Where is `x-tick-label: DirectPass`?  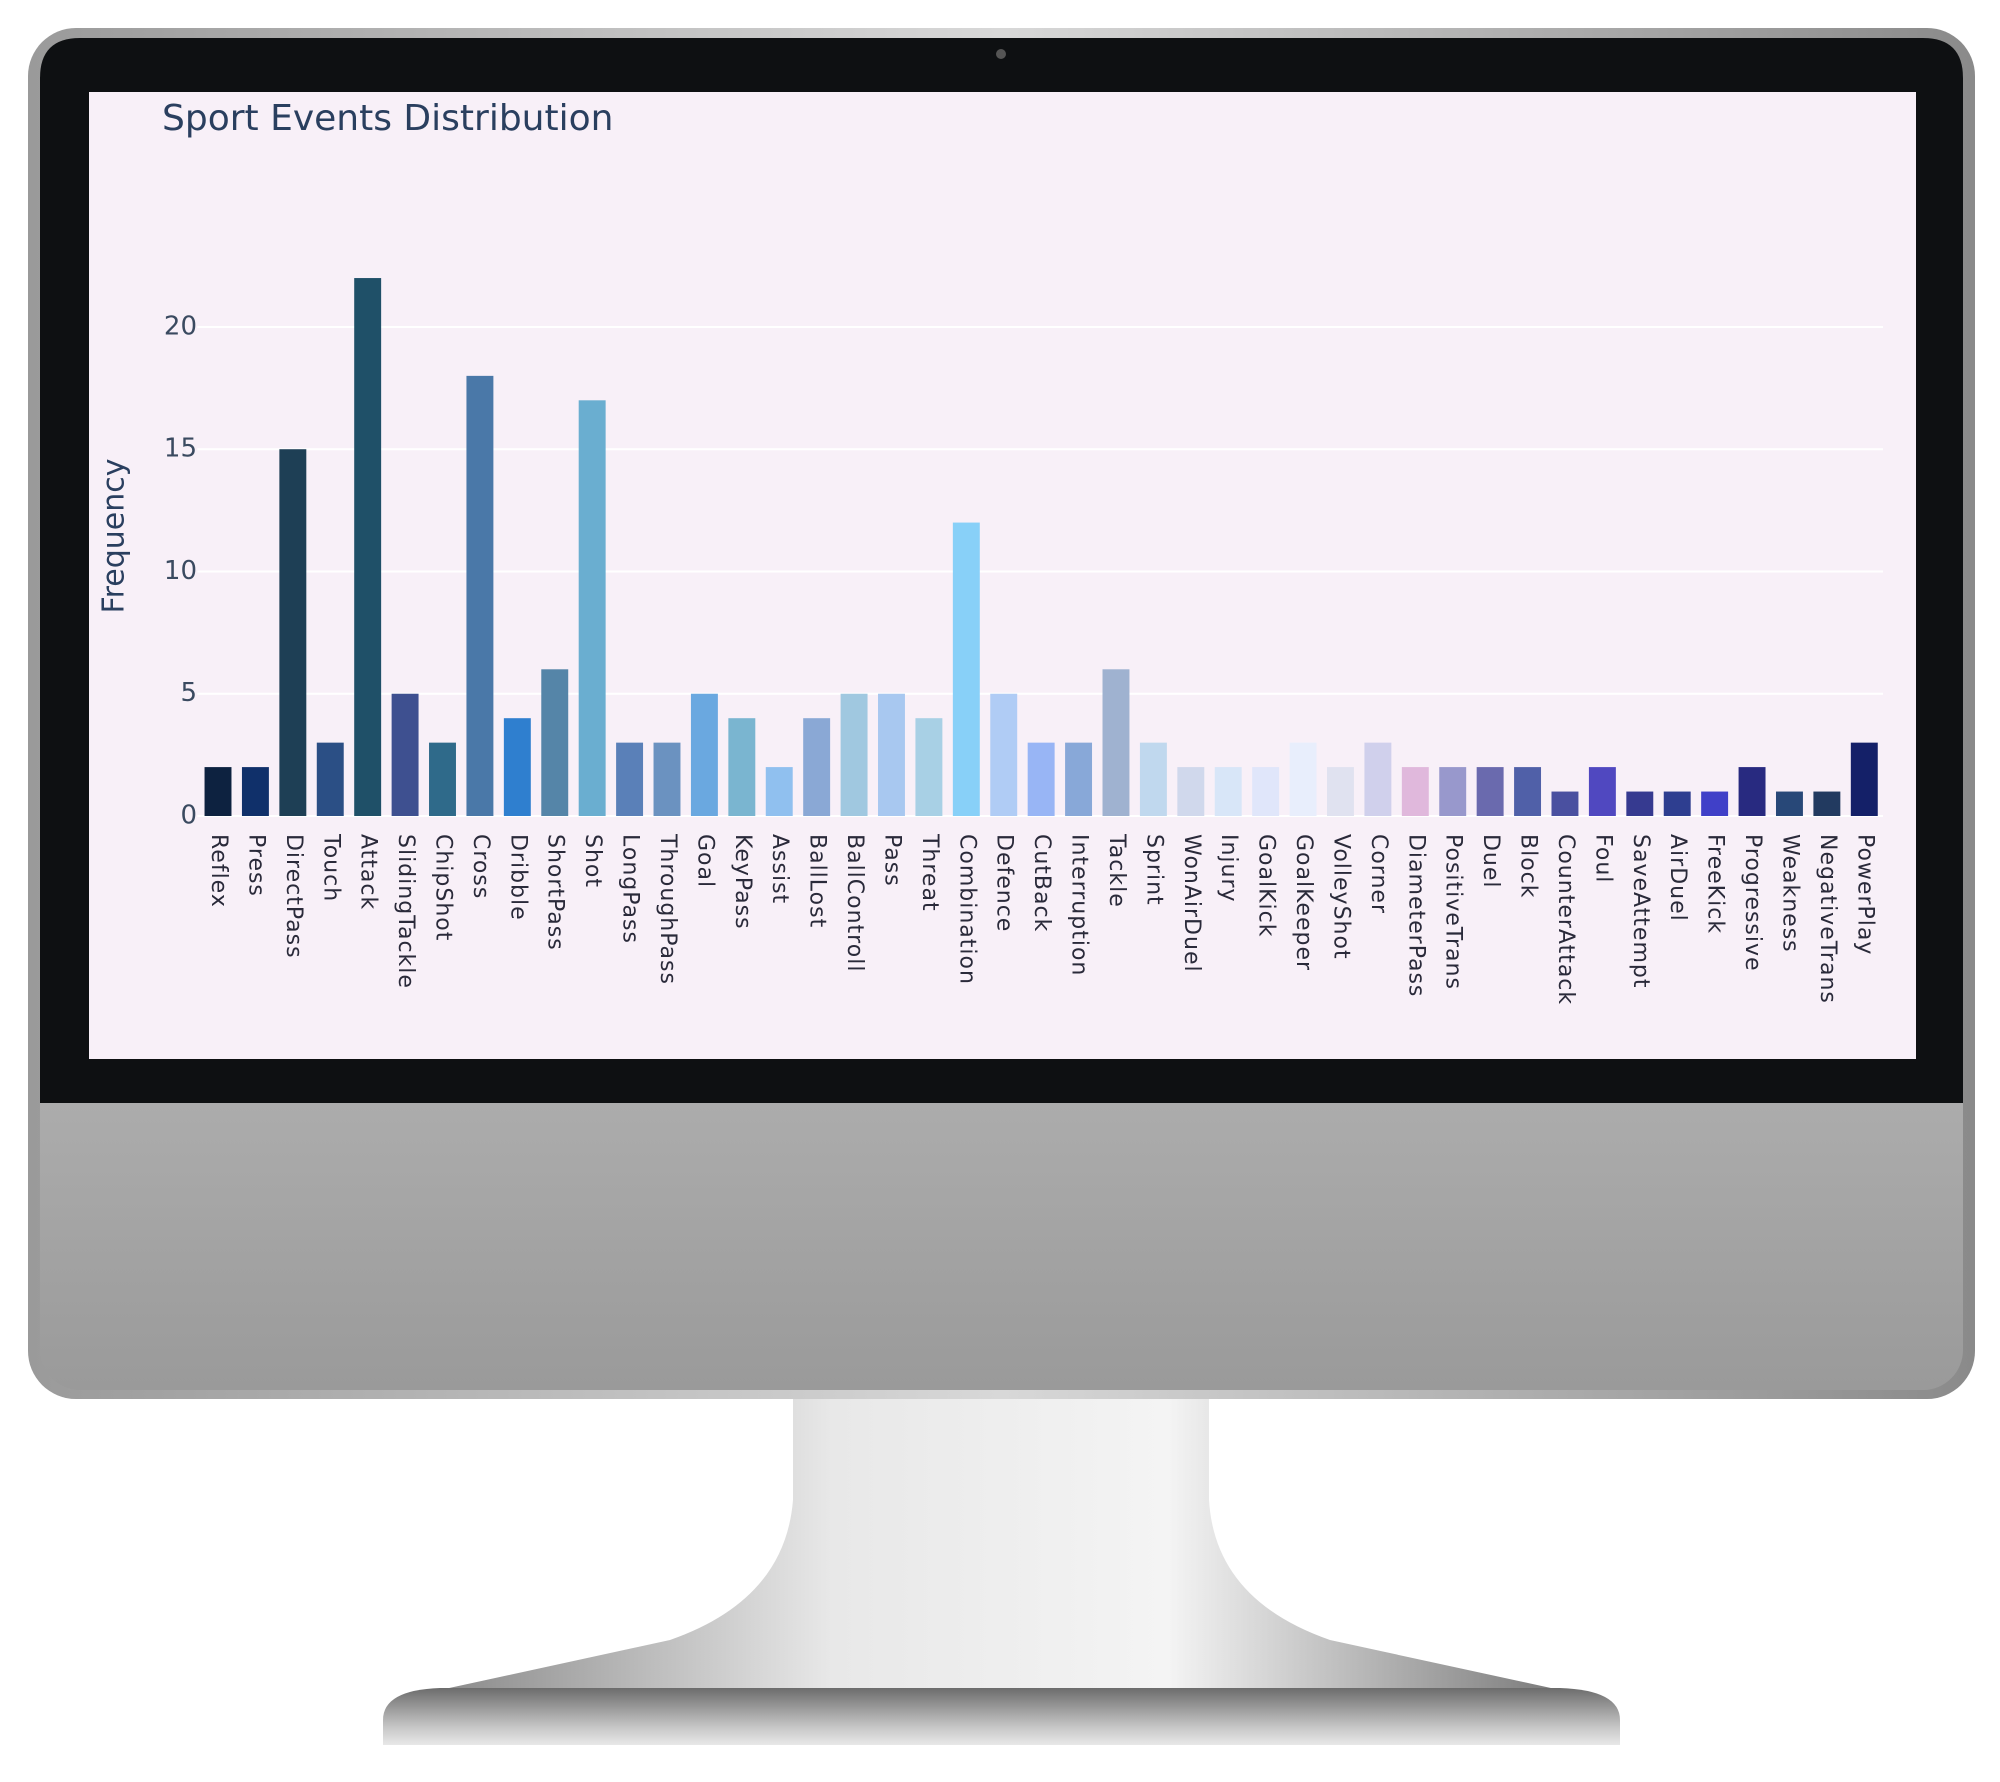 x-tick-label: DirectPass is located at coordinates (293, 896).